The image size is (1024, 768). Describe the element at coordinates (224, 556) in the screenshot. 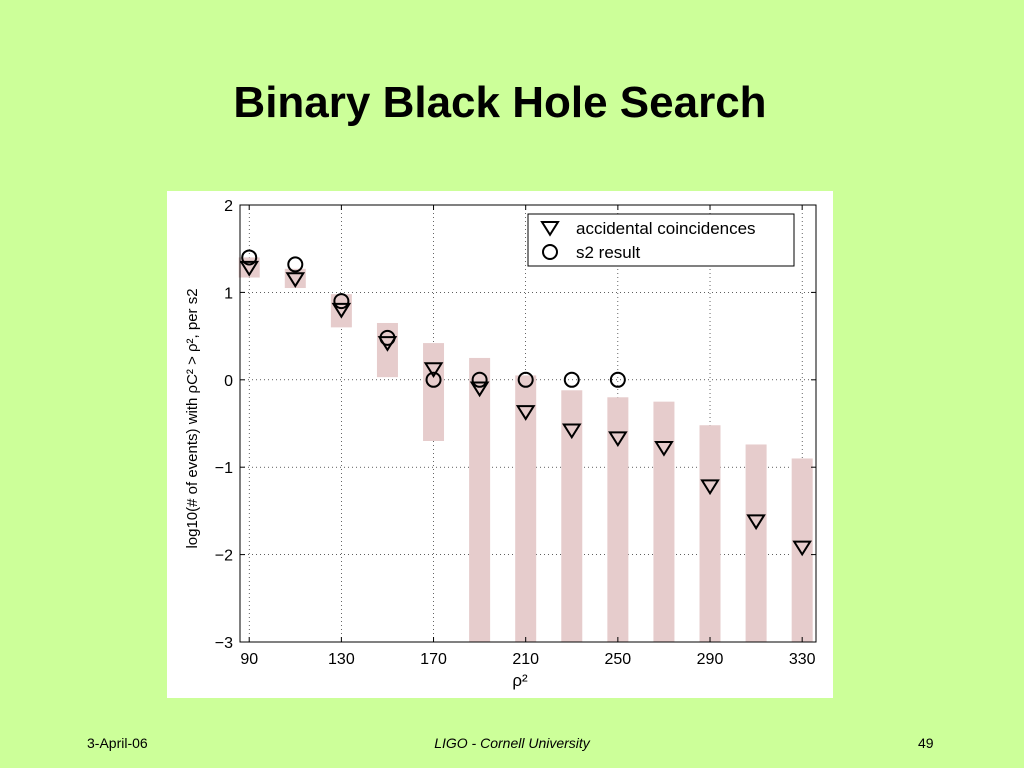

I see `y-tick-label: −2` at that location.